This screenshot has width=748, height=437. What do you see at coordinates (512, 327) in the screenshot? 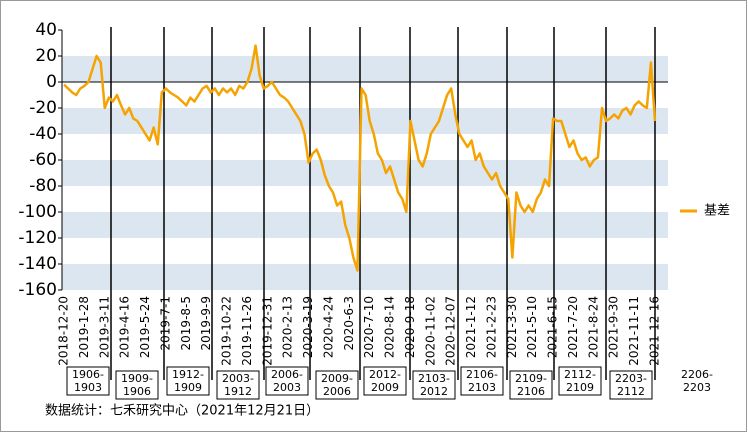
I see `x-tick-label: 2021-3-30` at bounding box center [512, 327].